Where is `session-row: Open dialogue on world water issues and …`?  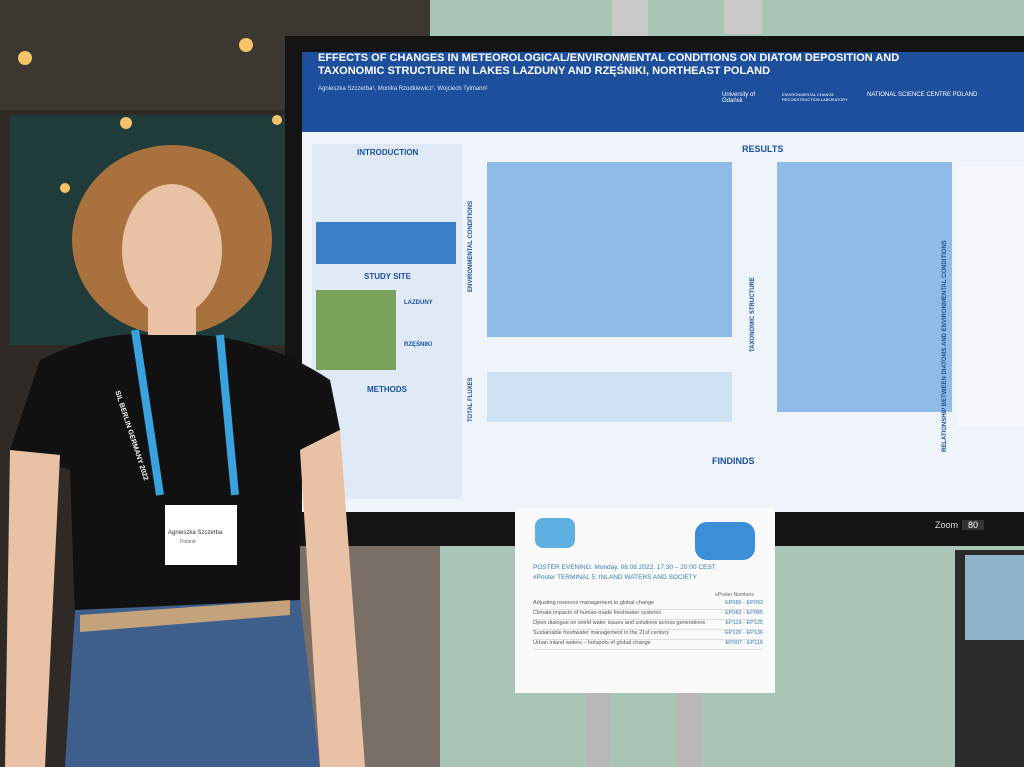 session-row: Open dialogue on world water issues and … is located at coordinates (648, 625).